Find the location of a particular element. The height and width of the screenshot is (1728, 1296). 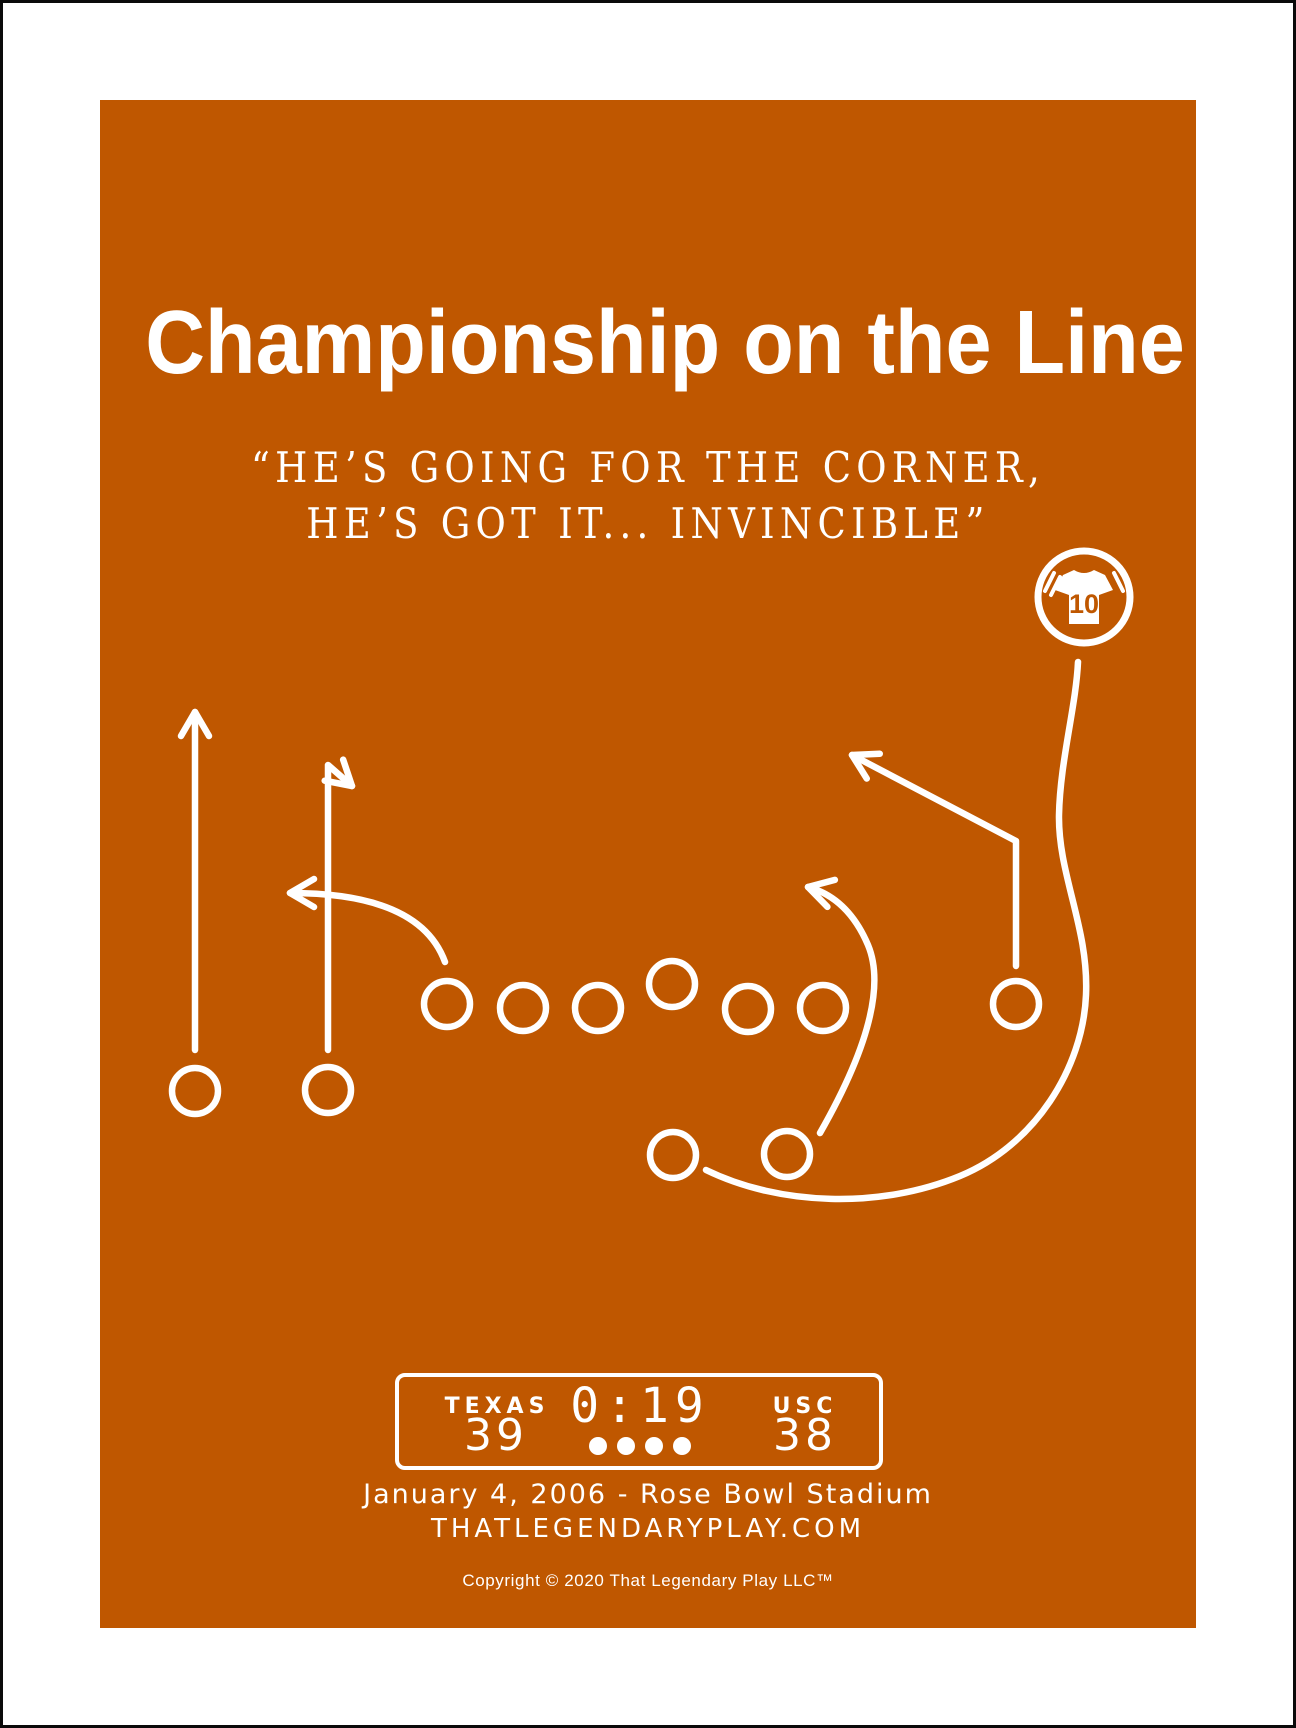

jersey-ring is located at coordinates (1084, 597).